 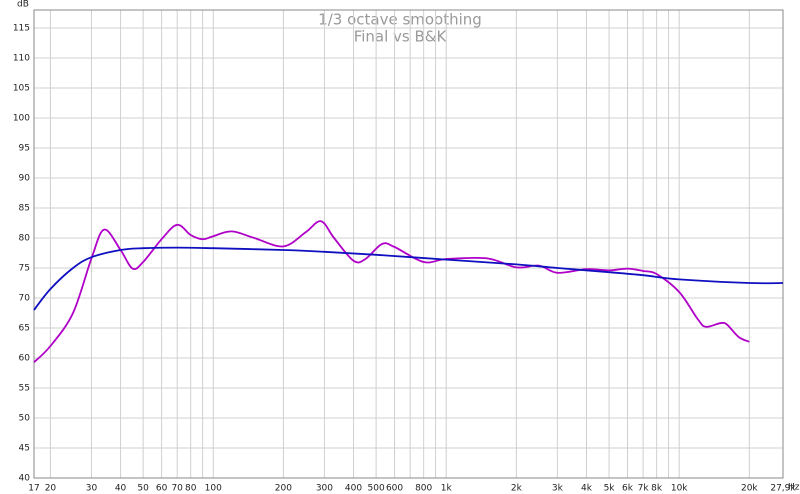 I want to click on x-tick-label: 600, so click(x=394, y=489).